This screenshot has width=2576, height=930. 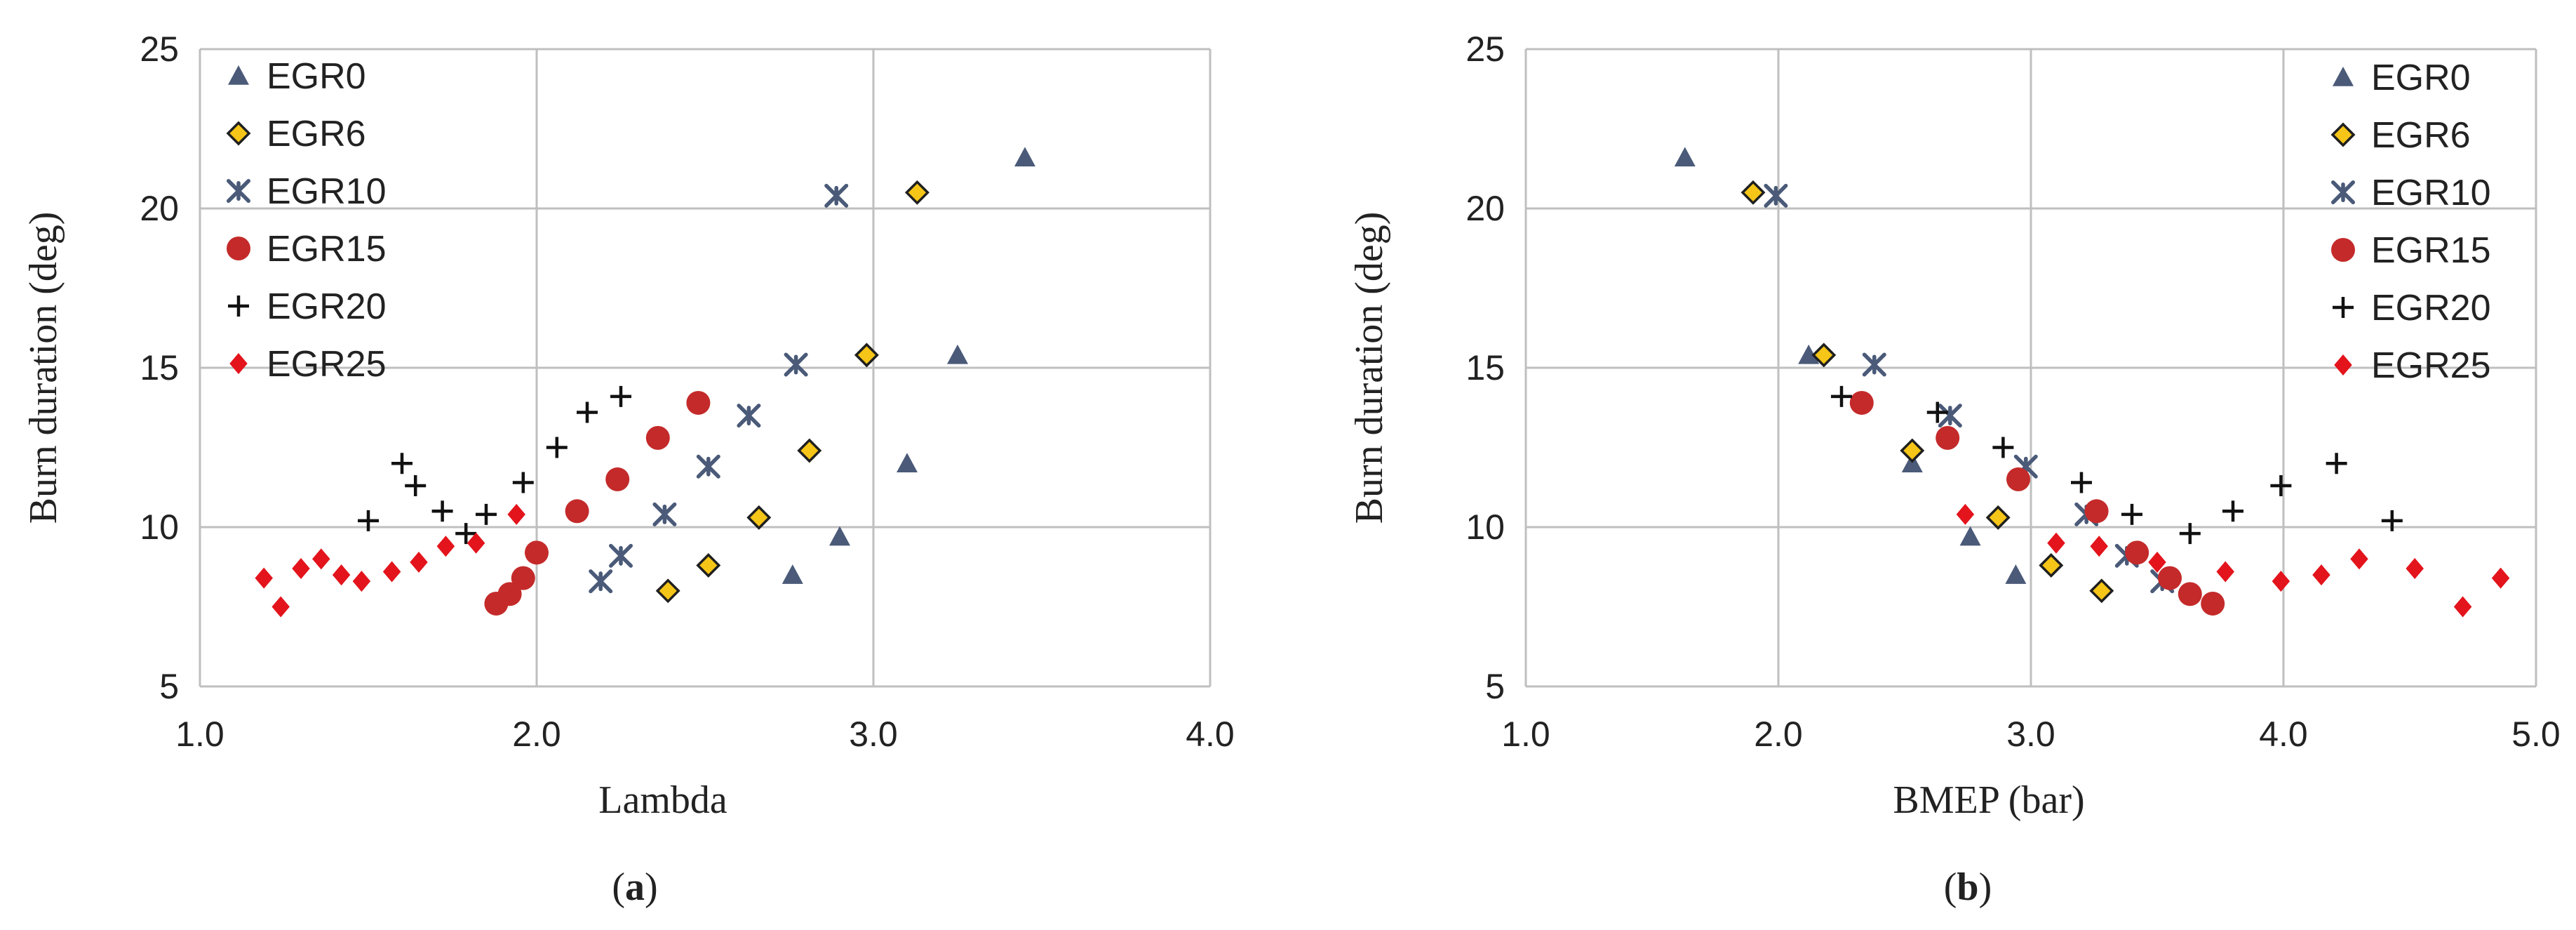 What do you see at coordinates (662, 800) in the screenshot?
I see `x-axis-label: Lambda` at bounding box center [662, 800].